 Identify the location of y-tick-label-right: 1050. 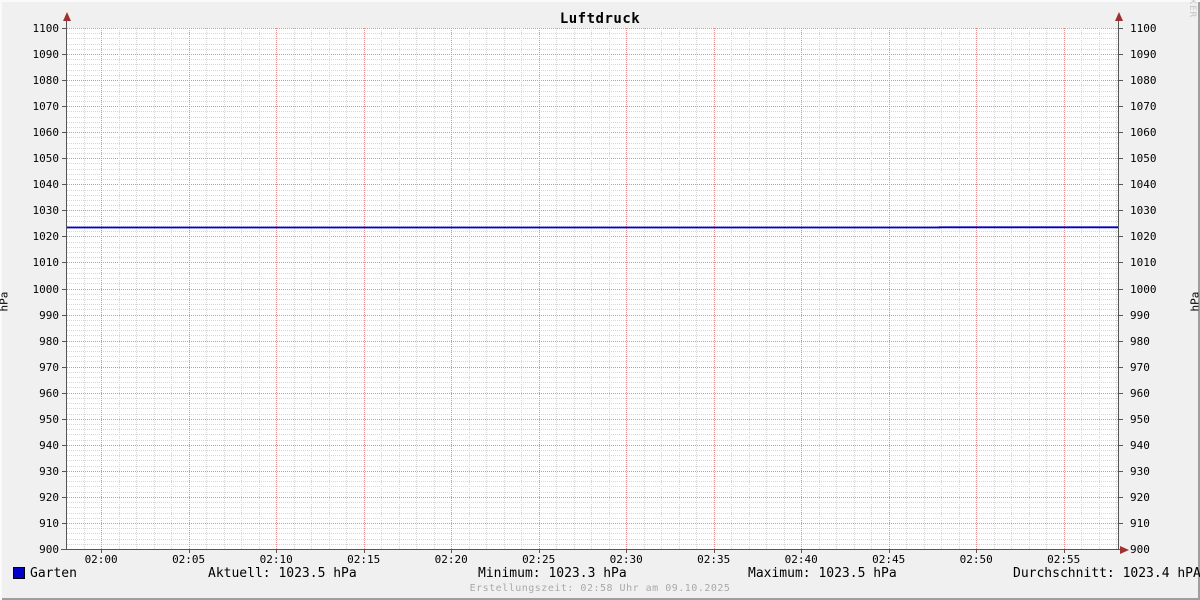
(1143, 159).